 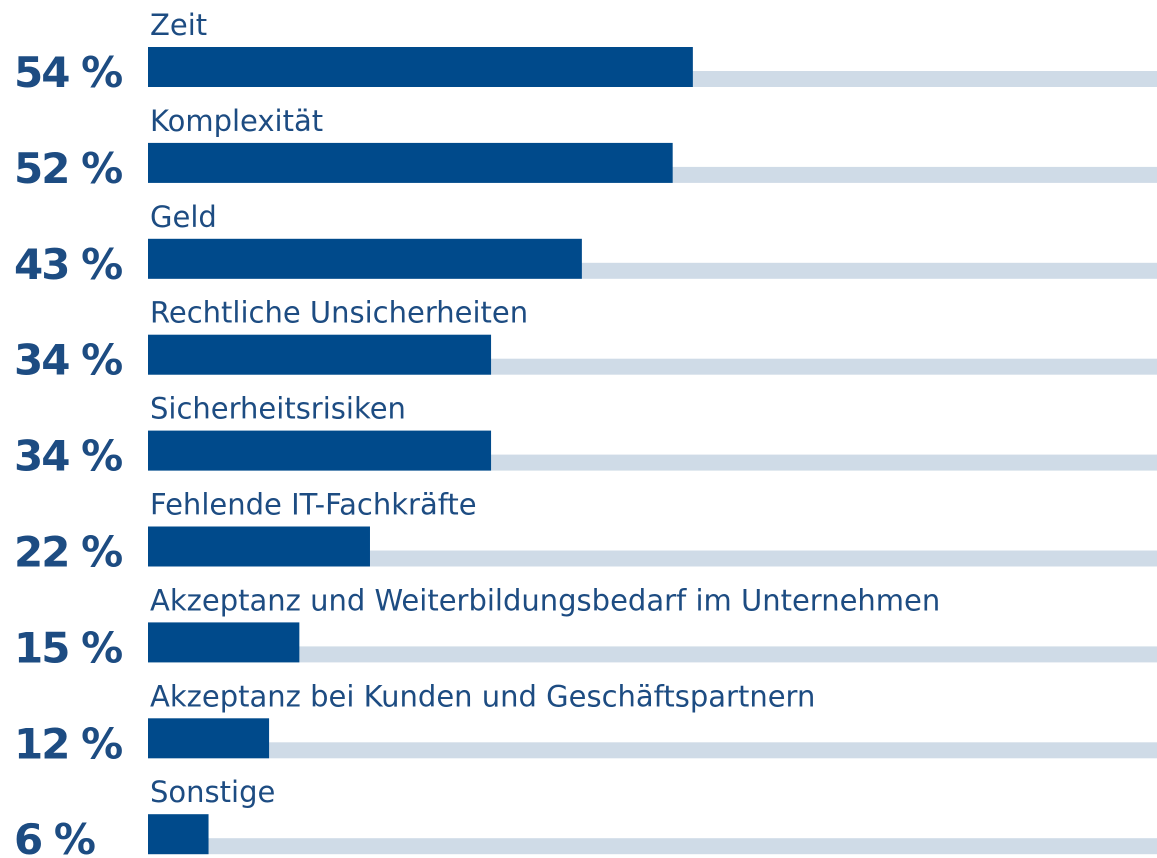 I want to click on value-label: 54 %, so click(x=68, y=72).